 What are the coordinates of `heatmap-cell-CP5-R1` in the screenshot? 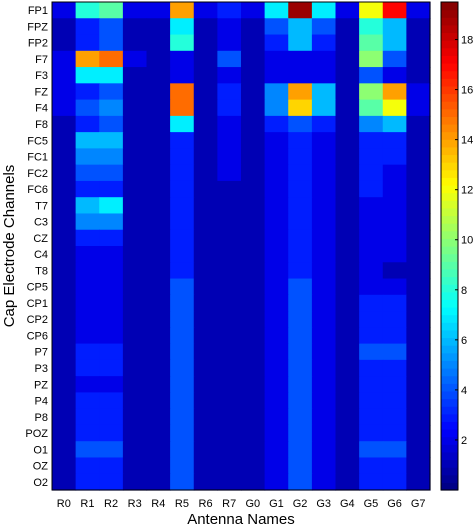 It's located at (87, 287).